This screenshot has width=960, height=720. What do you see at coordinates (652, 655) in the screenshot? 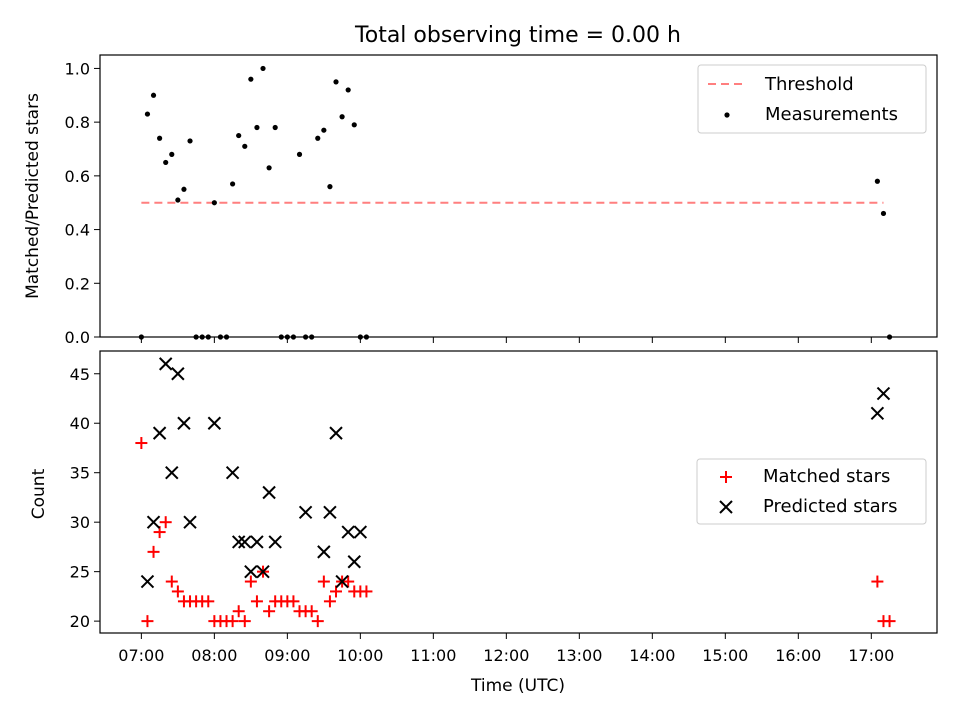
I see `xtick-label: 14:00` at bounding box center [652, 655].